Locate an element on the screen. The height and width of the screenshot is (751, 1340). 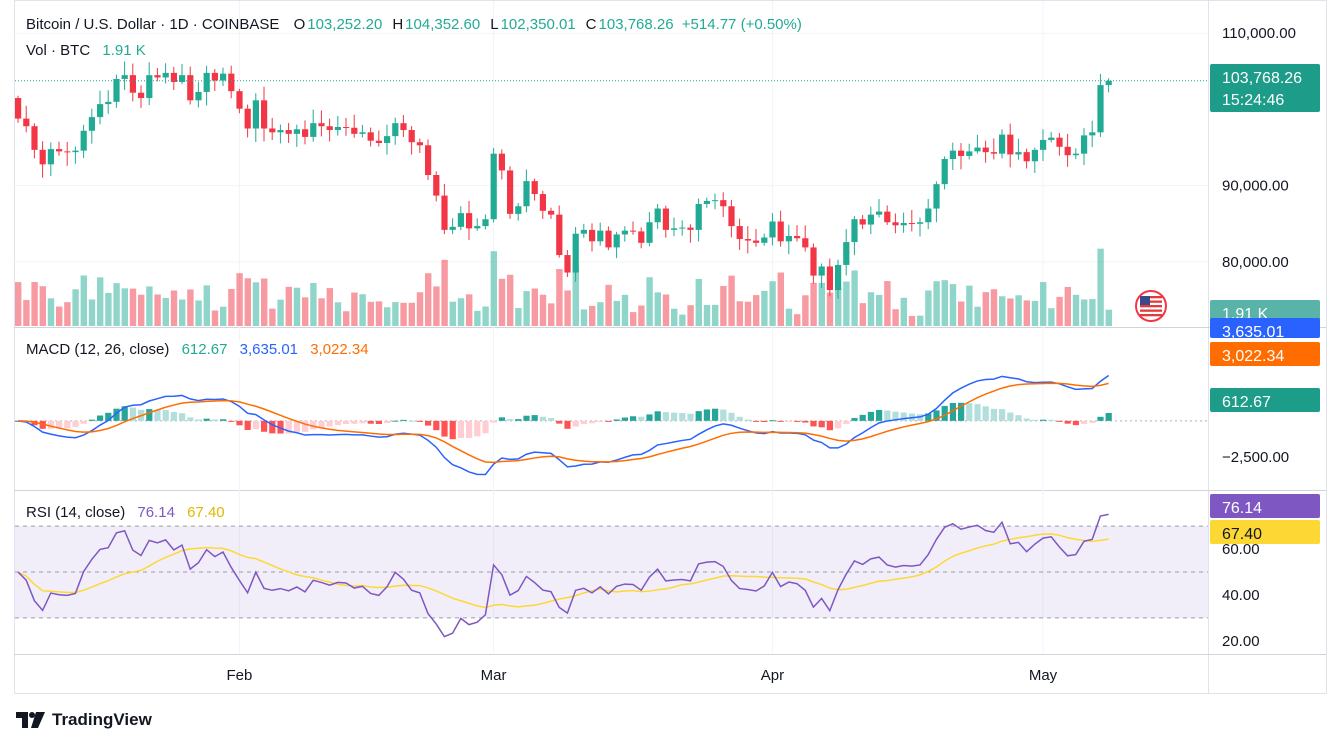
volume-label: Vol · BTC is located at coordinates (58, 50).